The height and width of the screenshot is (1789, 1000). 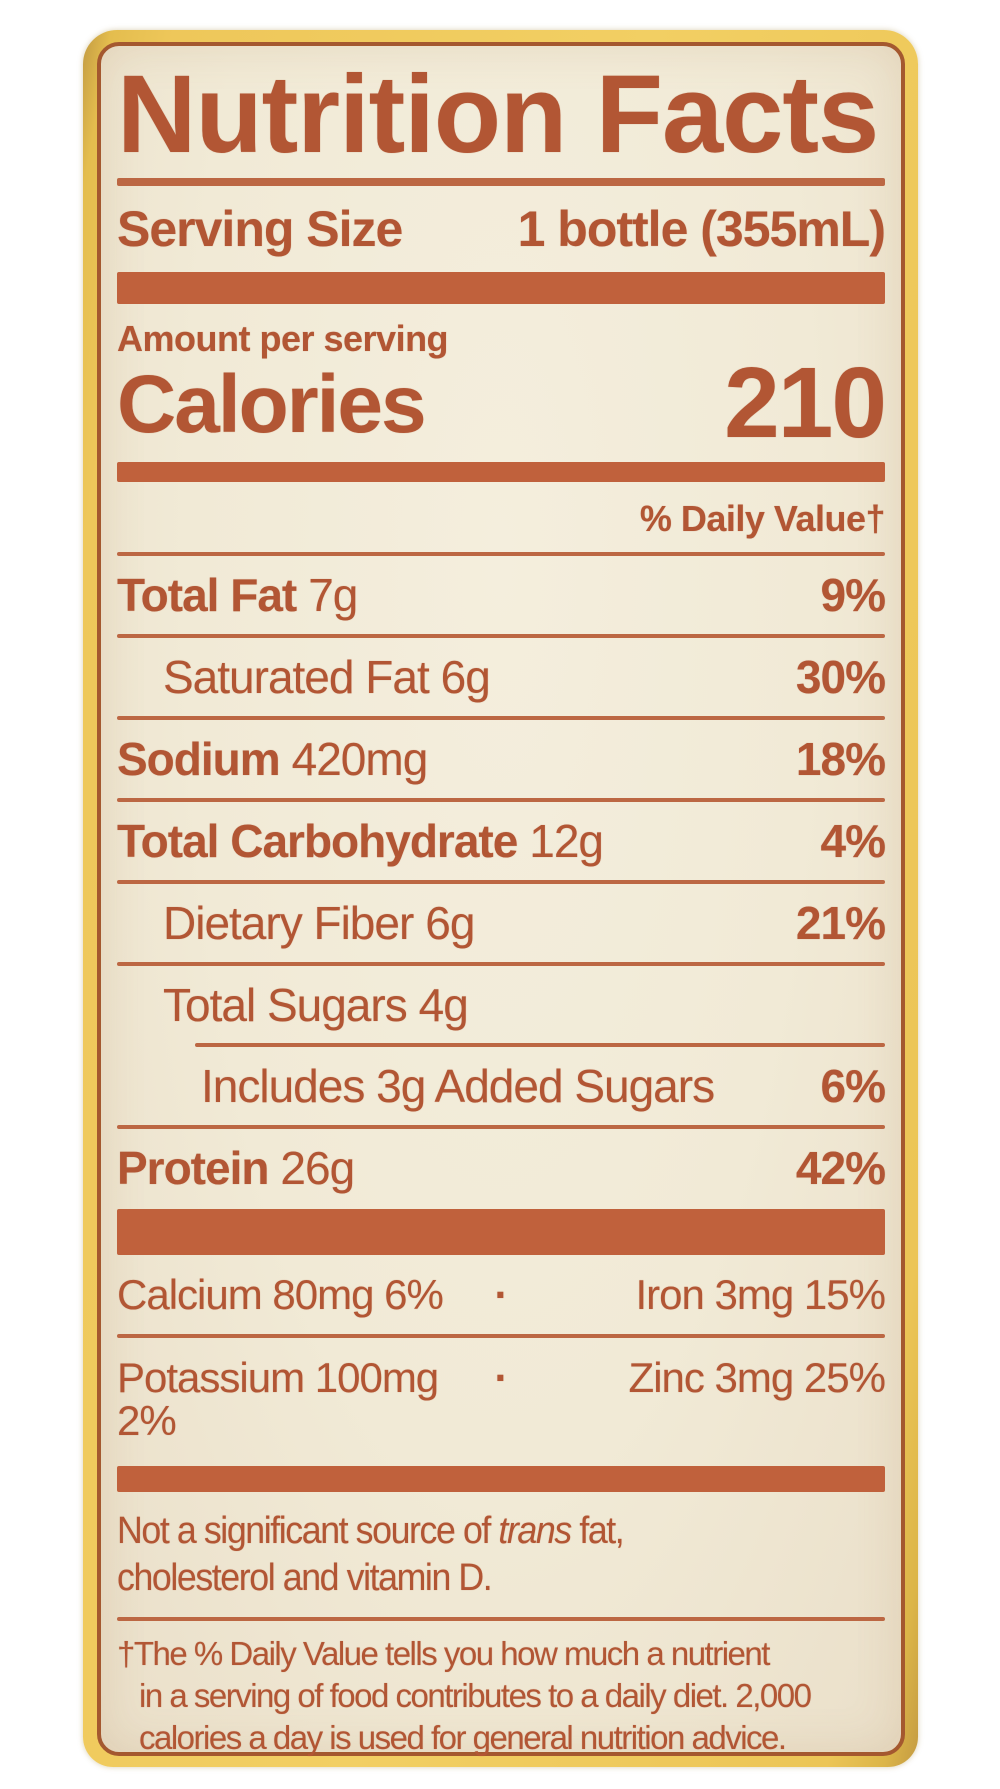 What do you see at coordinates (840, 1168) in the screenshot?
I see `nutrient-dv: 42%` at bounding box center [840, 1168].